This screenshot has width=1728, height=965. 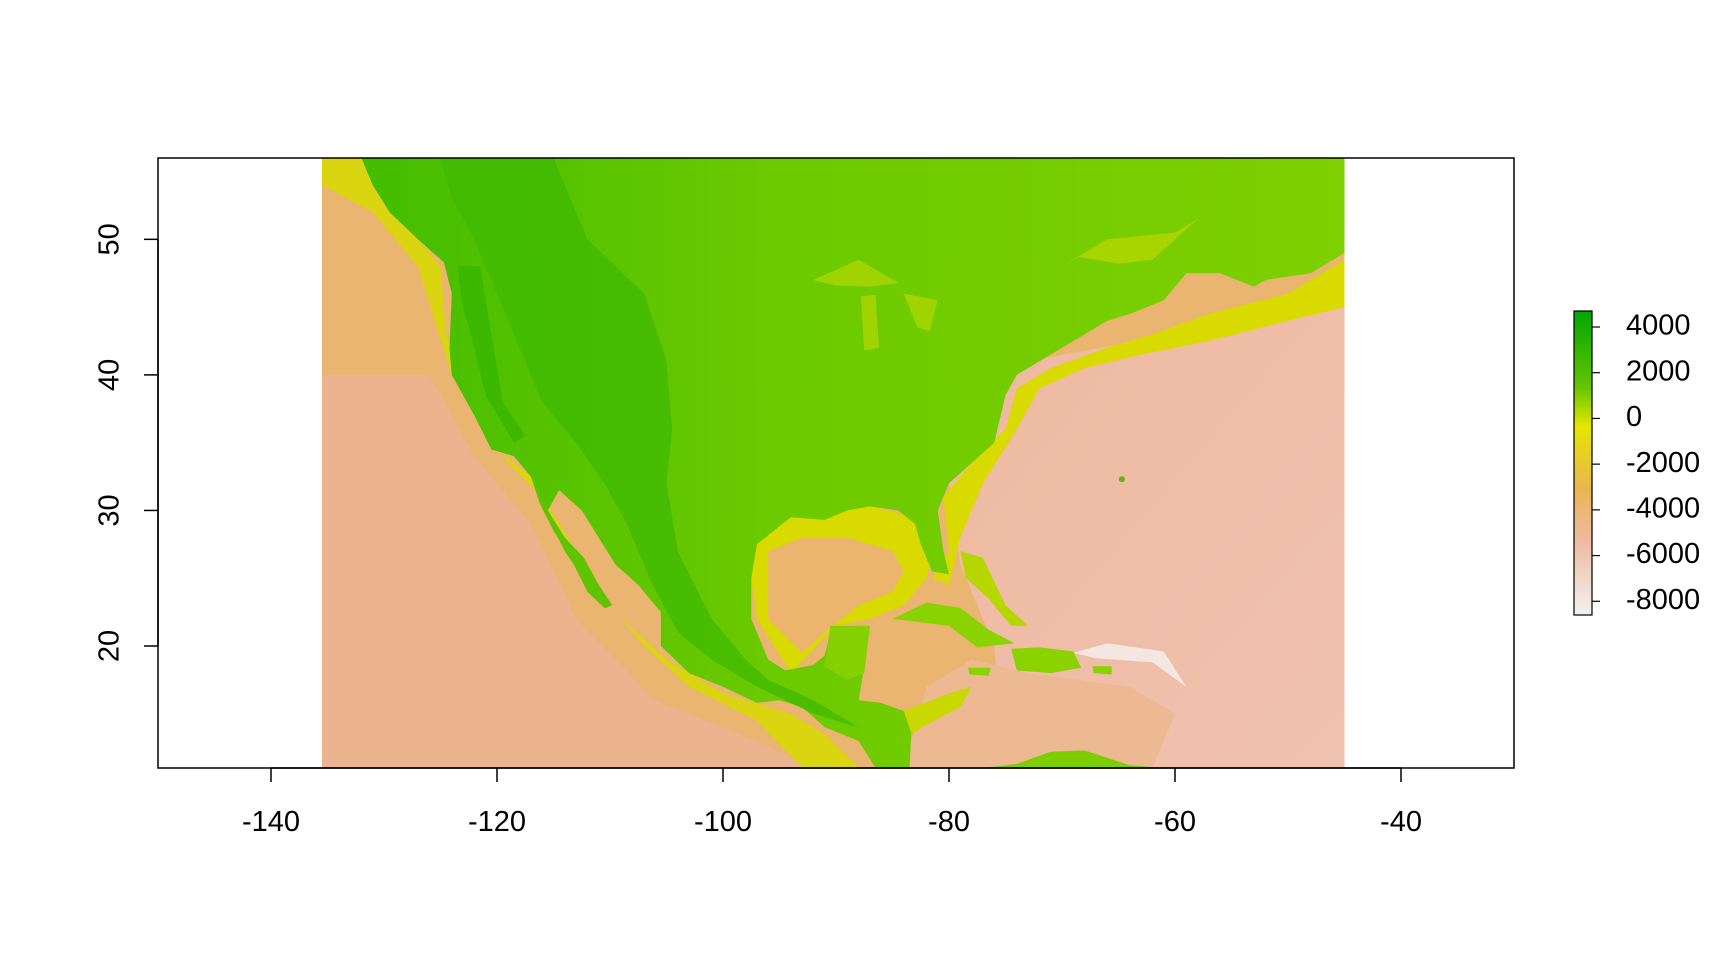 What do you see at coordinates (1663, 509) in the screenshot?
I see `legend-tick-label: -4000` at bounding box center [1663, 509].